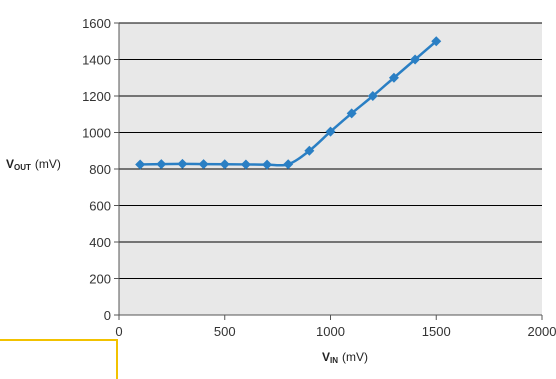 This screenshot has height=379, width=556. I want to click on x-axis-label-main: V, so click(326, 357).